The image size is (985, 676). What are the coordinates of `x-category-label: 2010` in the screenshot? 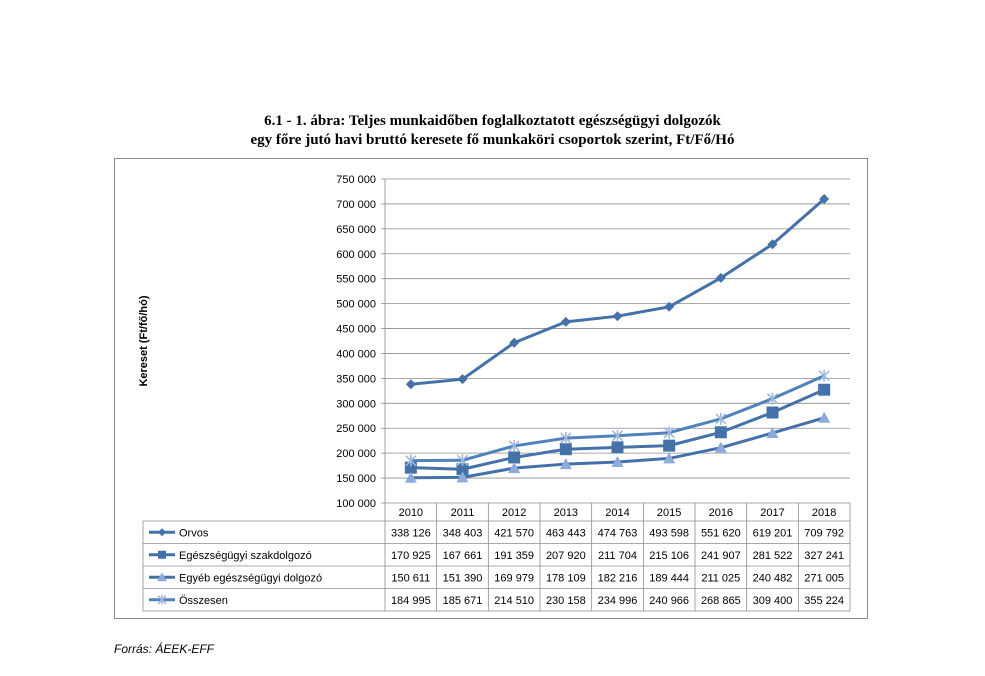 It's located at (411, 513).